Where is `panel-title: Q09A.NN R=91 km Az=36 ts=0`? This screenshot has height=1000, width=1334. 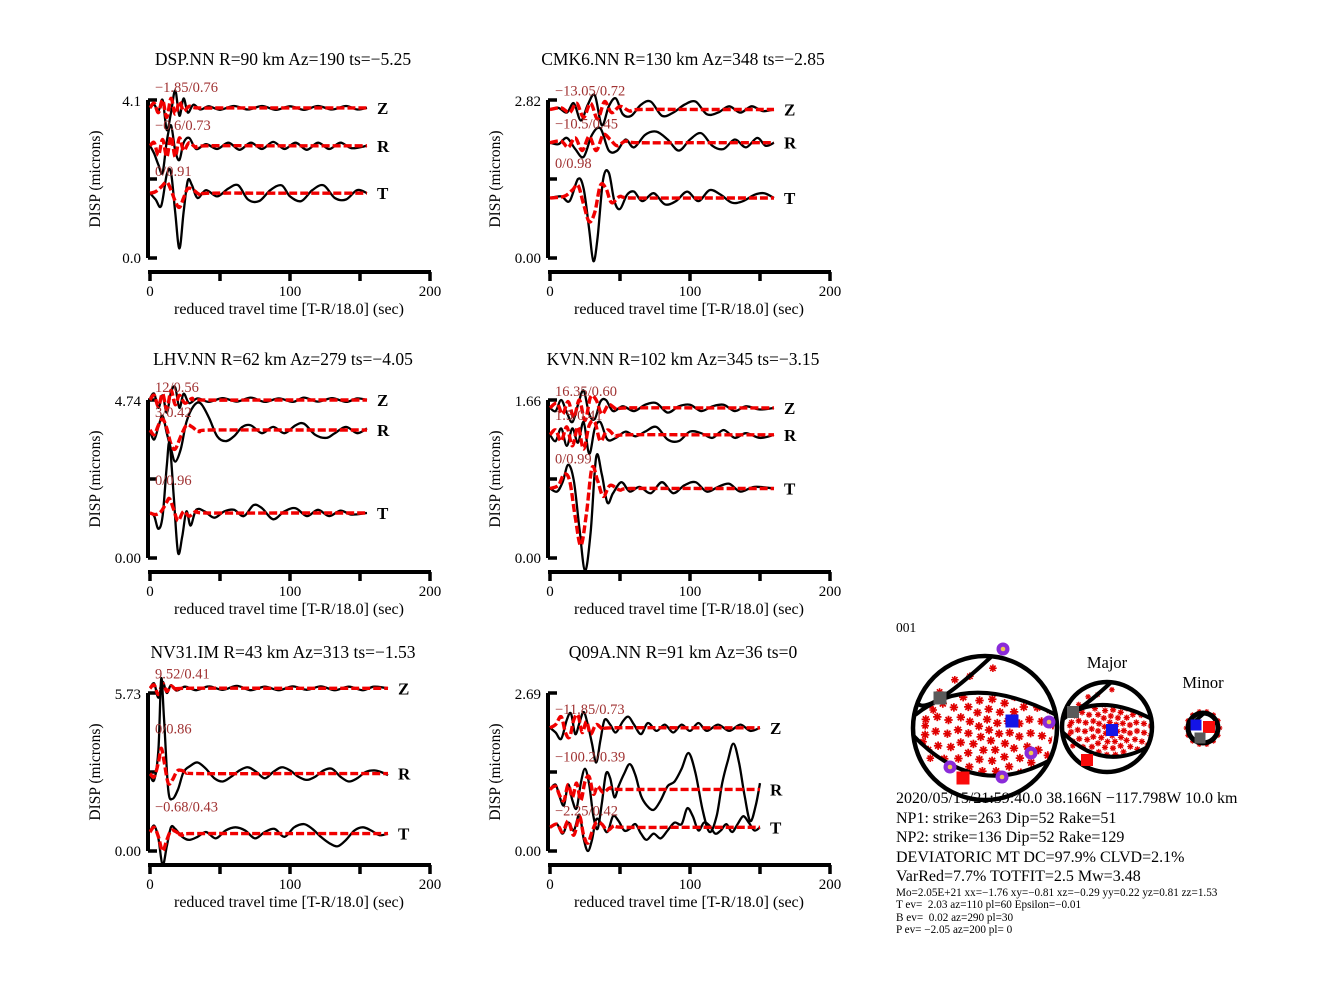
panel-title: Q09A.NN R=91 km Az=36 ts=0 is located at coordinates (683, 652).